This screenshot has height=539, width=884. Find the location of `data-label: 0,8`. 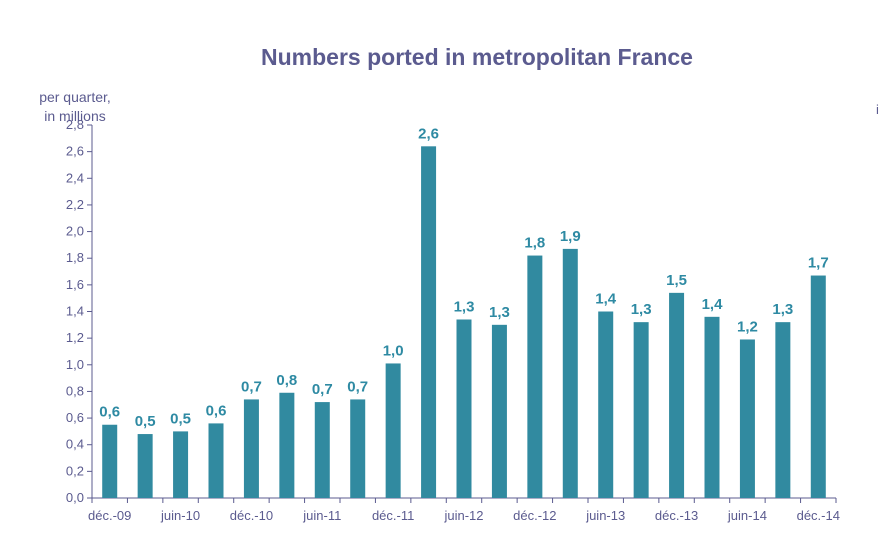

data-label: 0,8 is located at coordinates (286, 380).